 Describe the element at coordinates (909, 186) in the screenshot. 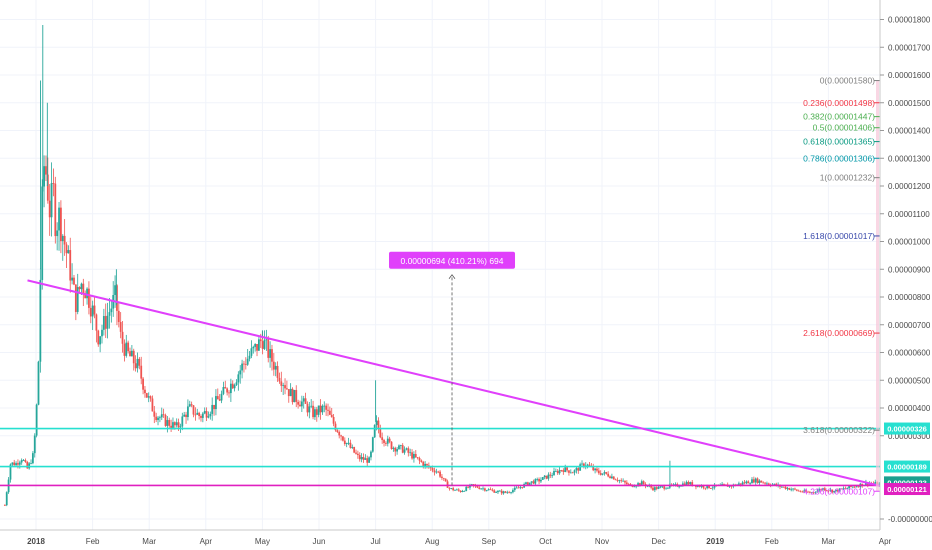

I see `price-tick-label: 0.00001200` at that location.